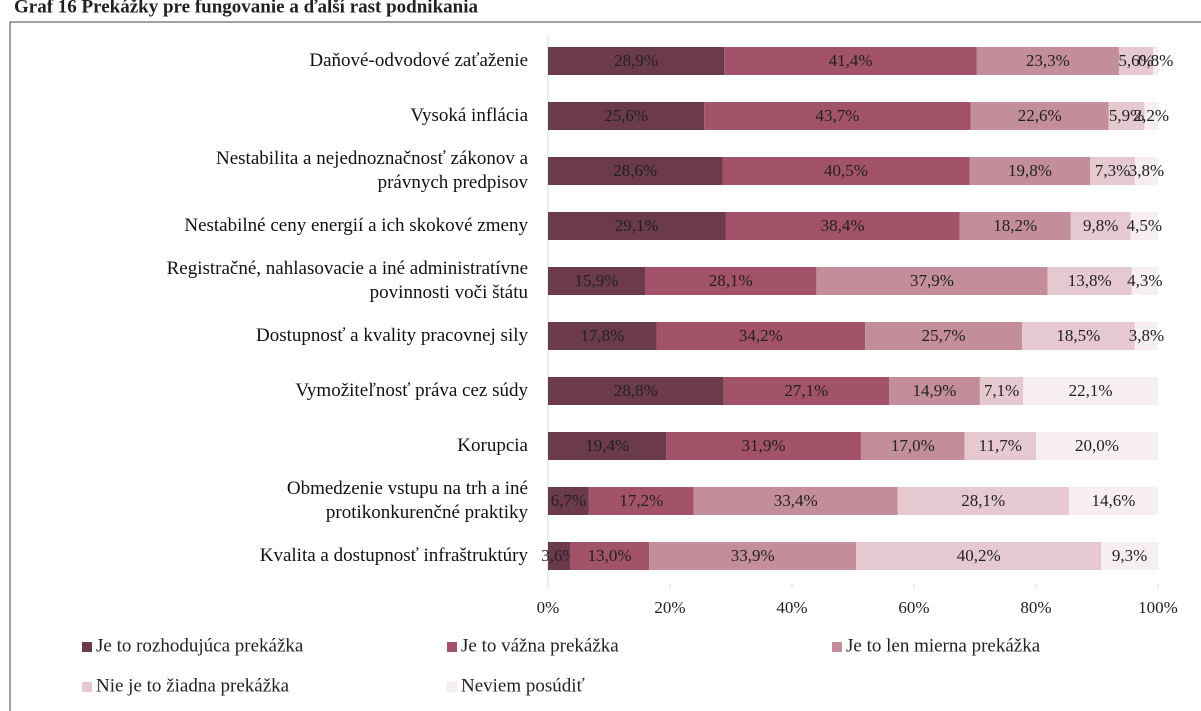 The height and width of the screenshot is (711, 1201). Describe the element at coordinates (636, 60) in the screenshot. I see `data-label: 28,9%` at that location.